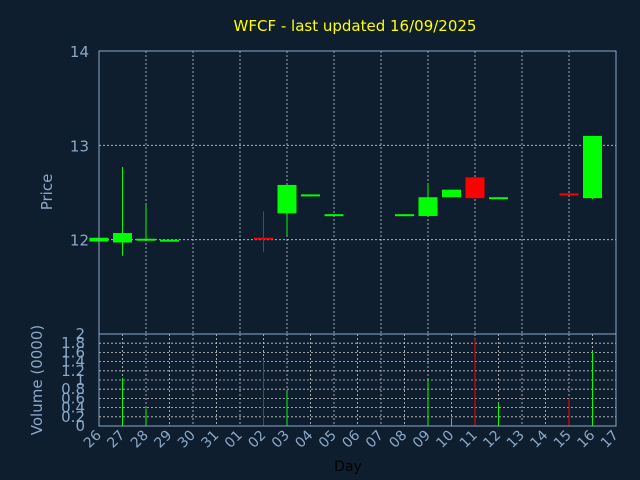 The width and height of the screenshot is (640, 480). What do you see at coordinates (73, 343) in the screenshot?
I see `volume-tick-label: 1.8` at bounding box center [73, 343].